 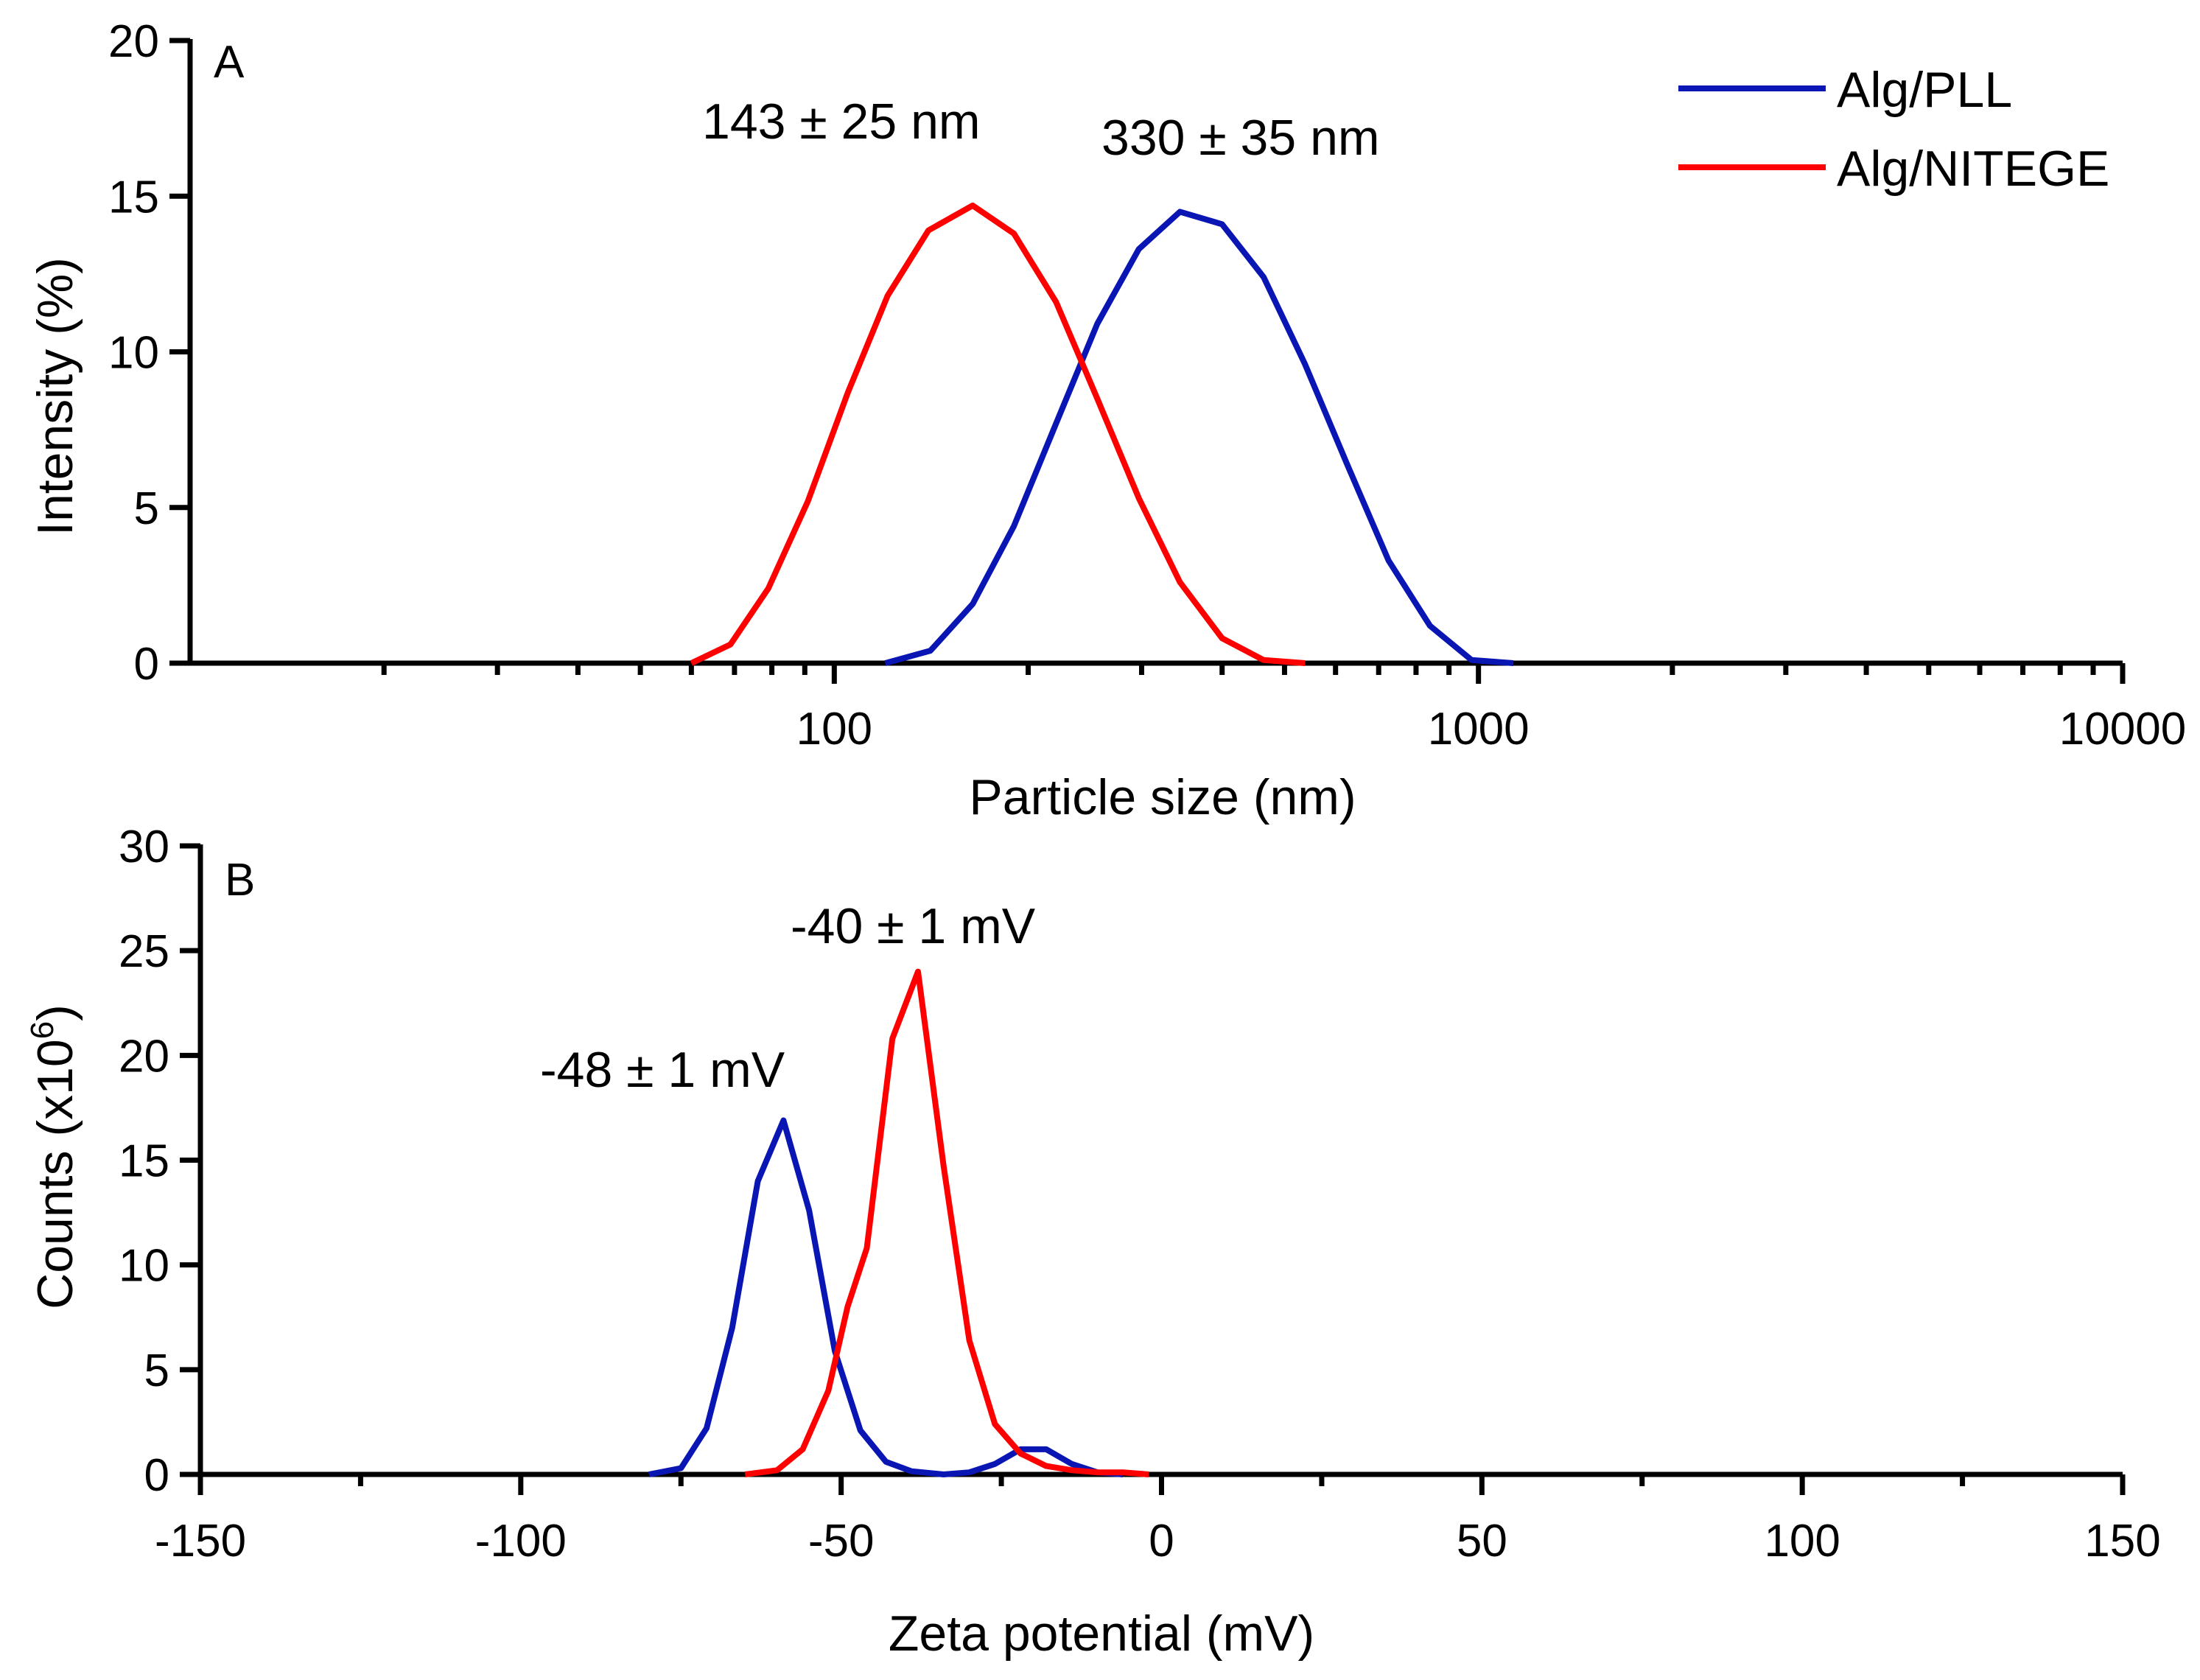 What do you see at coordinates (841, 122) in the screenshot?
I see `panel-a-annotation-nitege: 143 ± 25 nm` at bounding box center [841, 122].